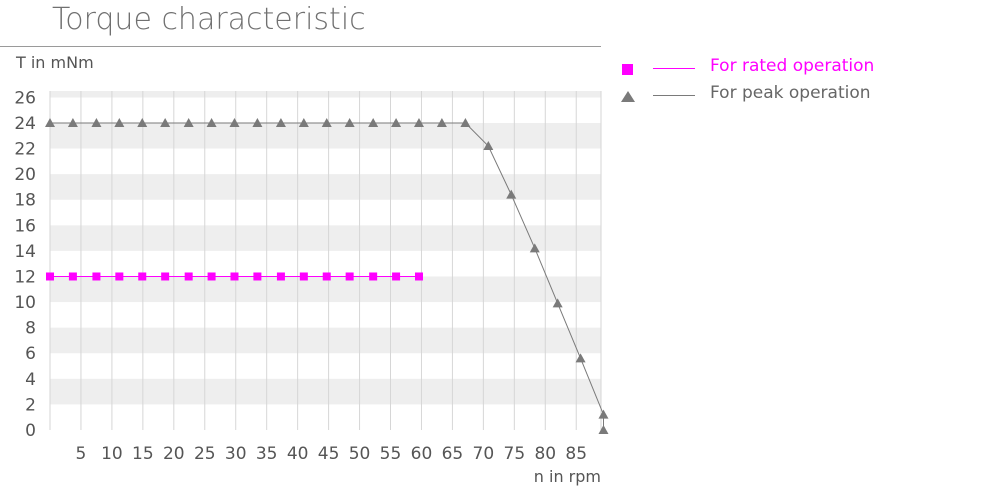  What do you see at coordinates (545, 454) in the screenshot?
I see `x-tick-label: 80` at bounding box center [545, 454].